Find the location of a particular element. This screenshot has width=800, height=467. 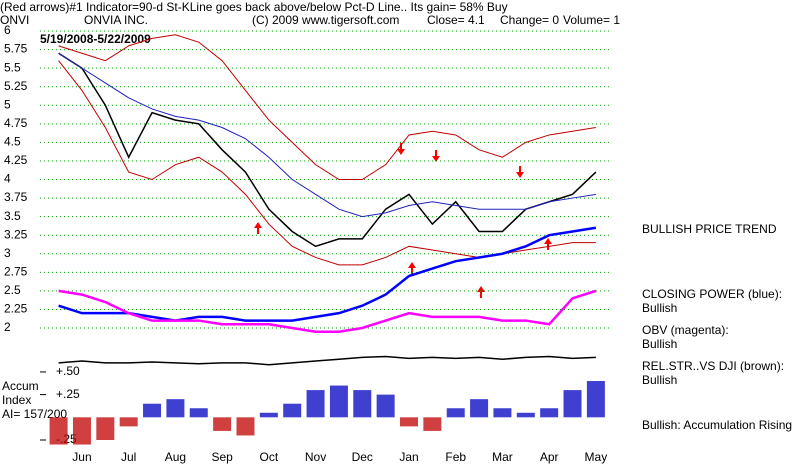

side-label: BULLISH PRICE TREND is located at coordinates (709, 229).